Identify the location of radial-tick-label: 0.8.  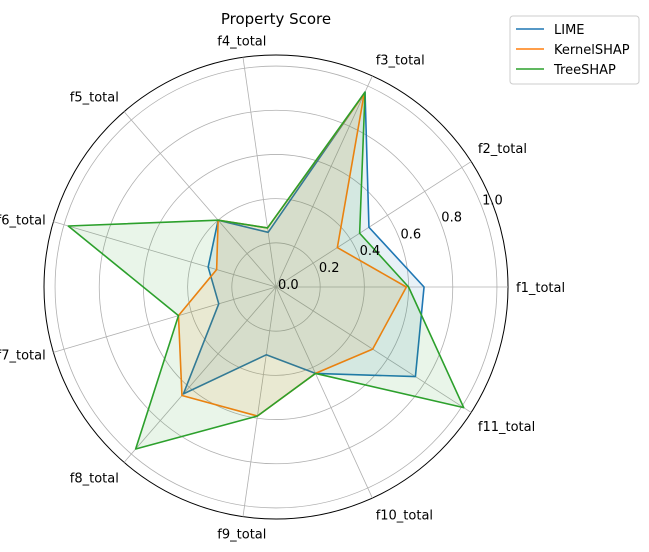
(451, 217).